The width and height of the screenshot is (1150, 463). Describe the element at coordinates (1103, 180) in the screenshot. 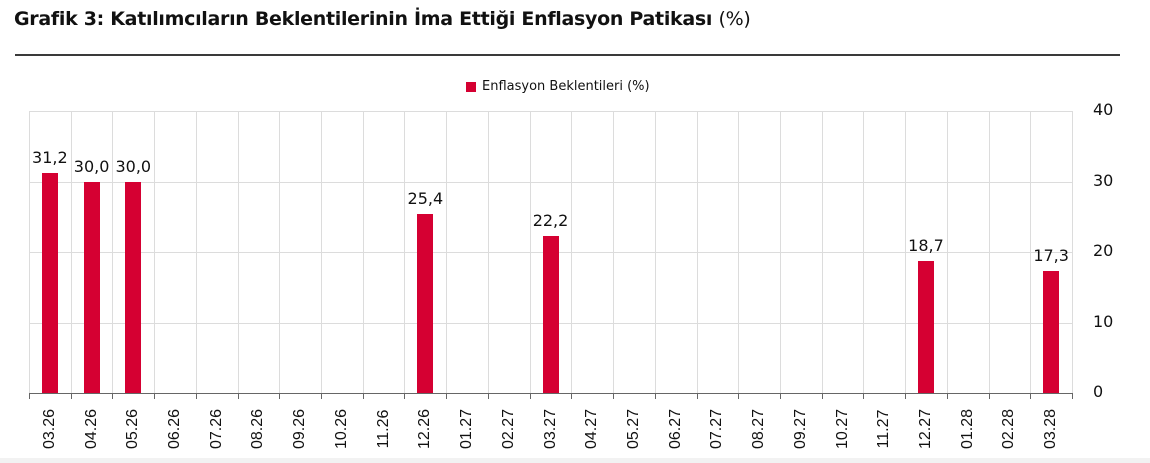

I see `y-tick-label: 30` at that location.